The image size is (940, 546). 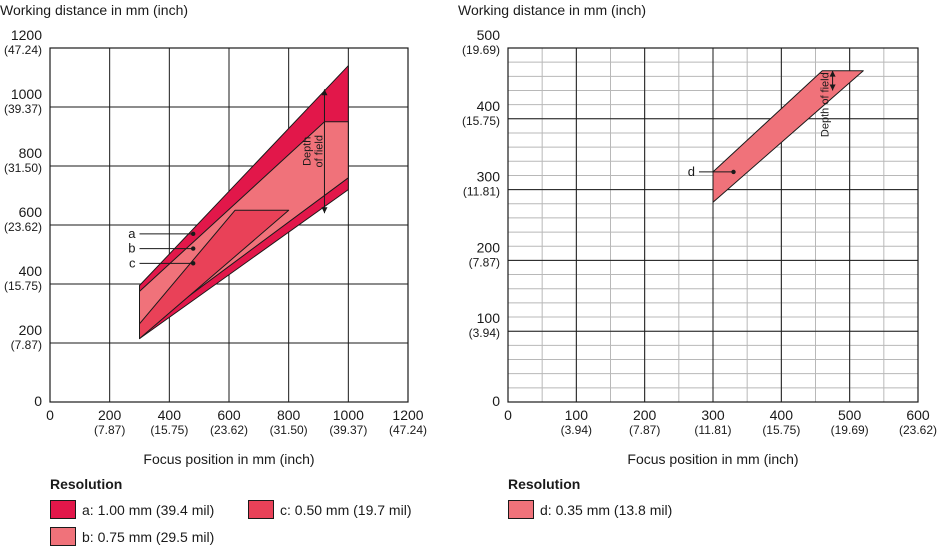 What do you see at coordinates (712, 430) in the screenshot?
I see `x-tick-inch-label: (11.81)` at bounding box center [712, 430].